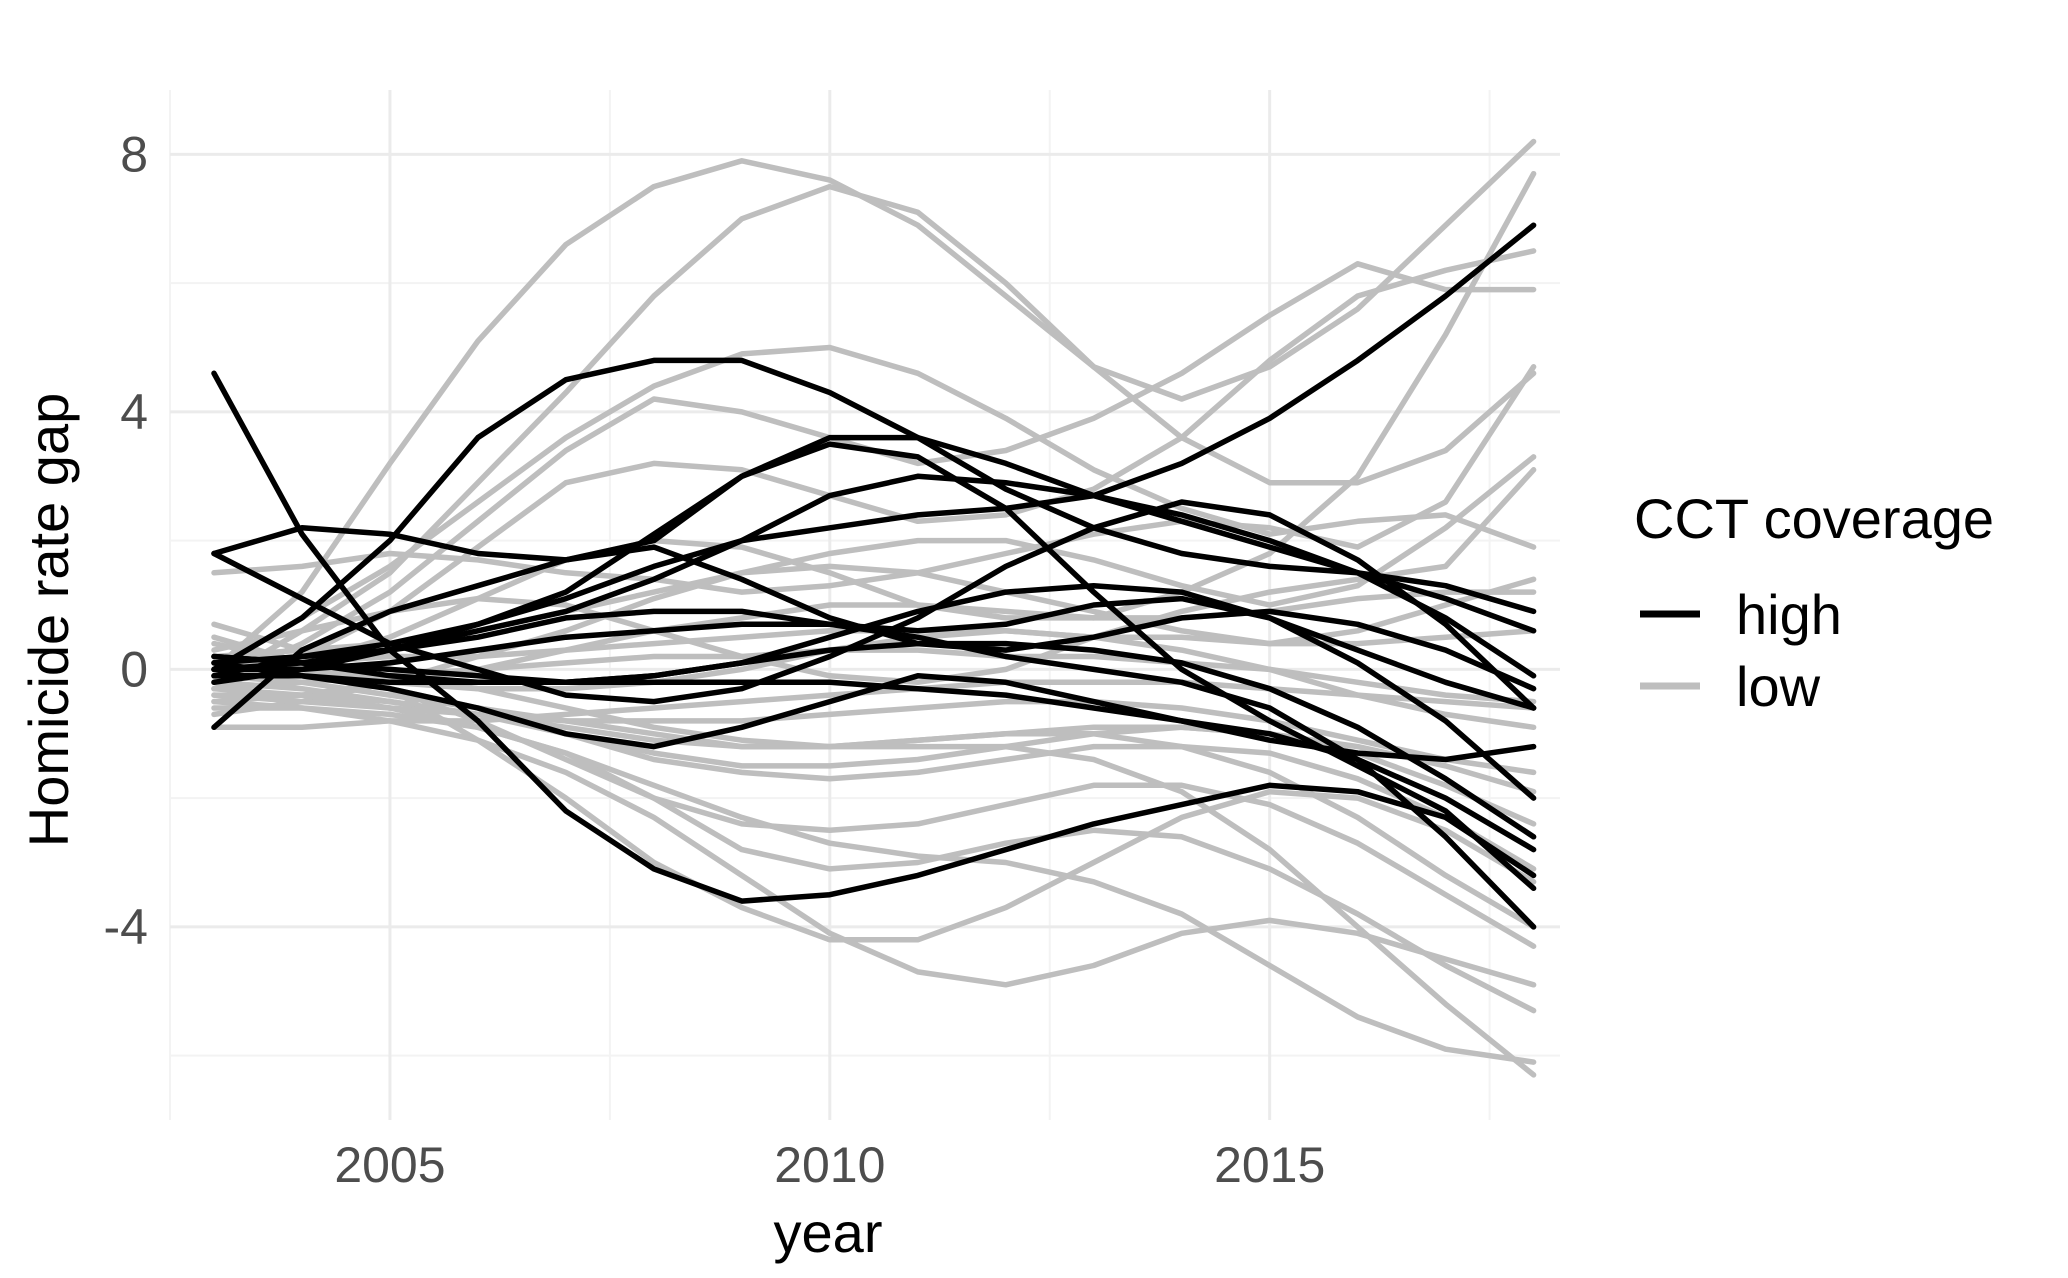  What do you see at coordinates (1789, 614) in the screenshot?
I see `legend-label-high: high` at bounding box center [1789, 614].